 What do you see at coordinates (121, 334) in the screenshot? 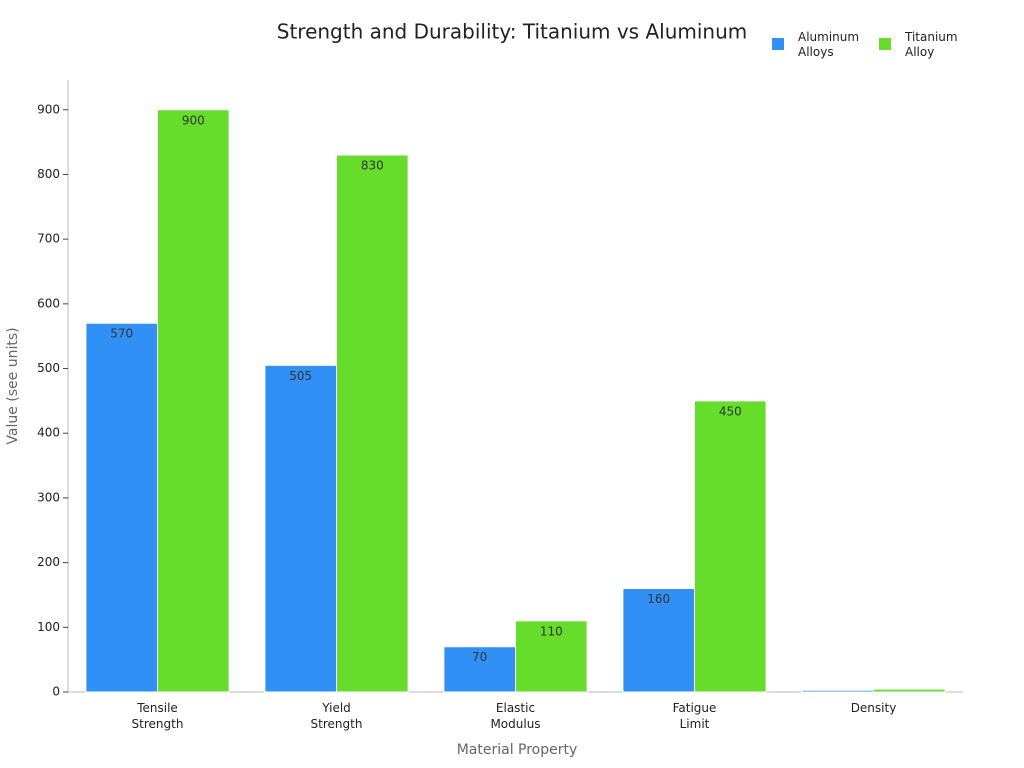
I see `value-label: 570` at bounding box center [121, 334].